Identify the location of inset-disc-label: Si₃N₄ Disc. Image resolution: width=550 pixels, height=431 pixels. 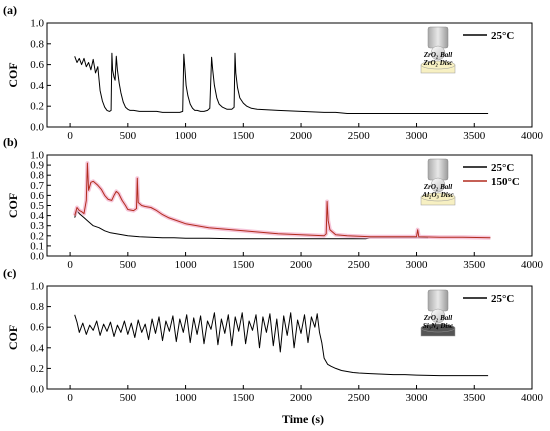
(438, 326).